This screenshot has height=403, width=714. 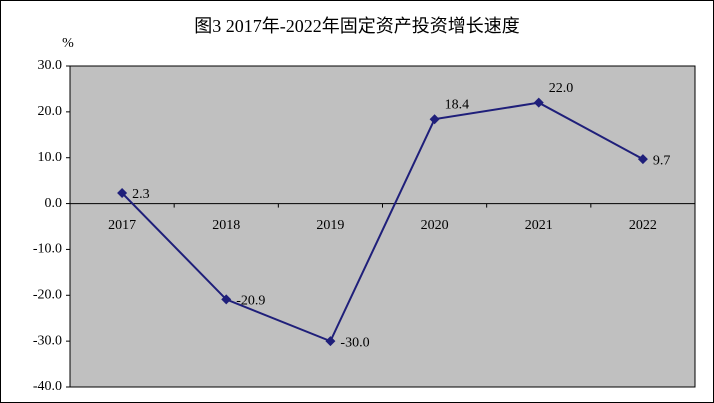 I want to click on y-tick-label: -10.0, so click(x=47, y=249).